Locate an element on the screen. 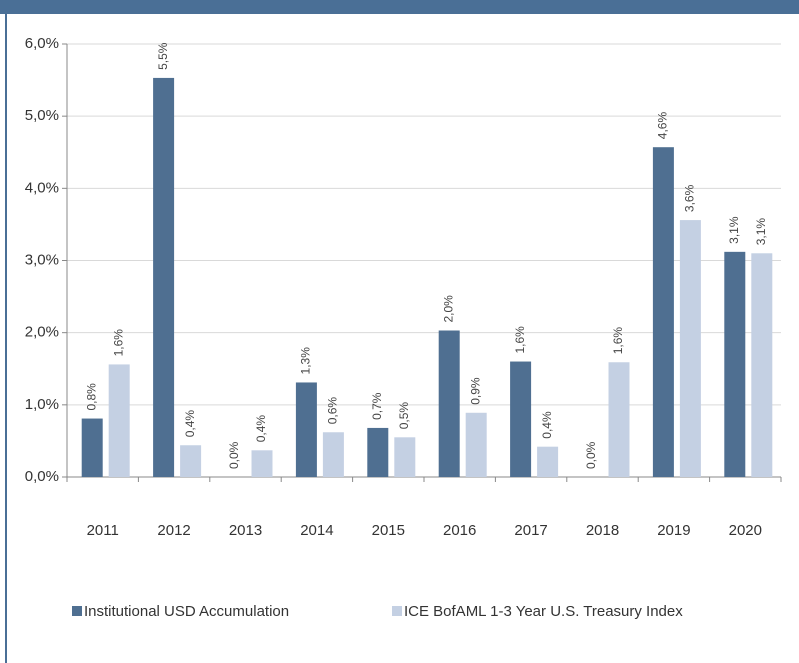 This screenshot has height=663, width=799. value-label: 3,6% is located at coordinates (690, 198).